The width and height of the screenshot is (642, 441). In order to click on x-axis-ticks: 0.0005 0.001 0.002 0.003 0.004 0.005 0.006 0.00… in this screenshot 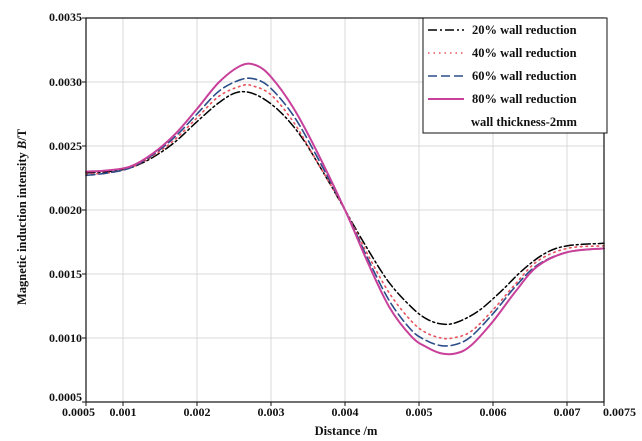, I will do `click(349, 410)`.